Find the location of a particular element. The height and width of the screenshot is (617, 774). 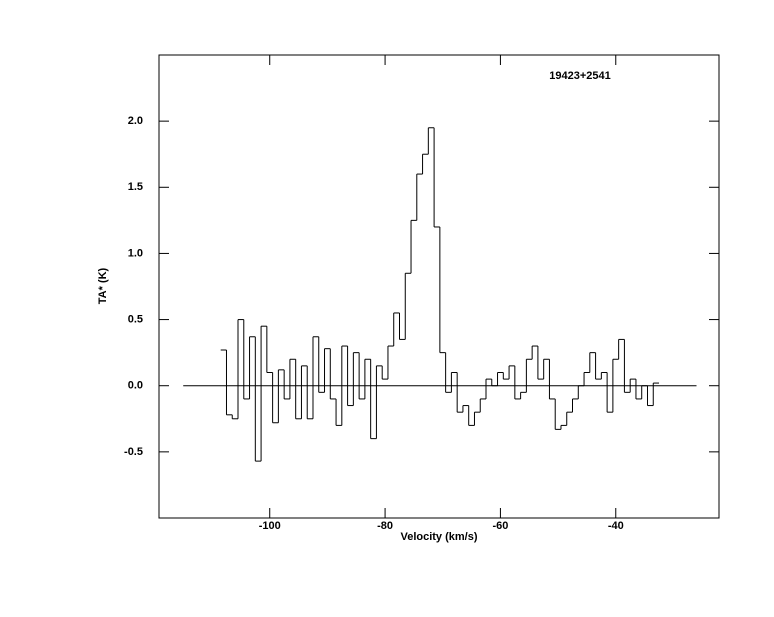

y-tick-label: 1.5 is located at coordinates (135, 187).